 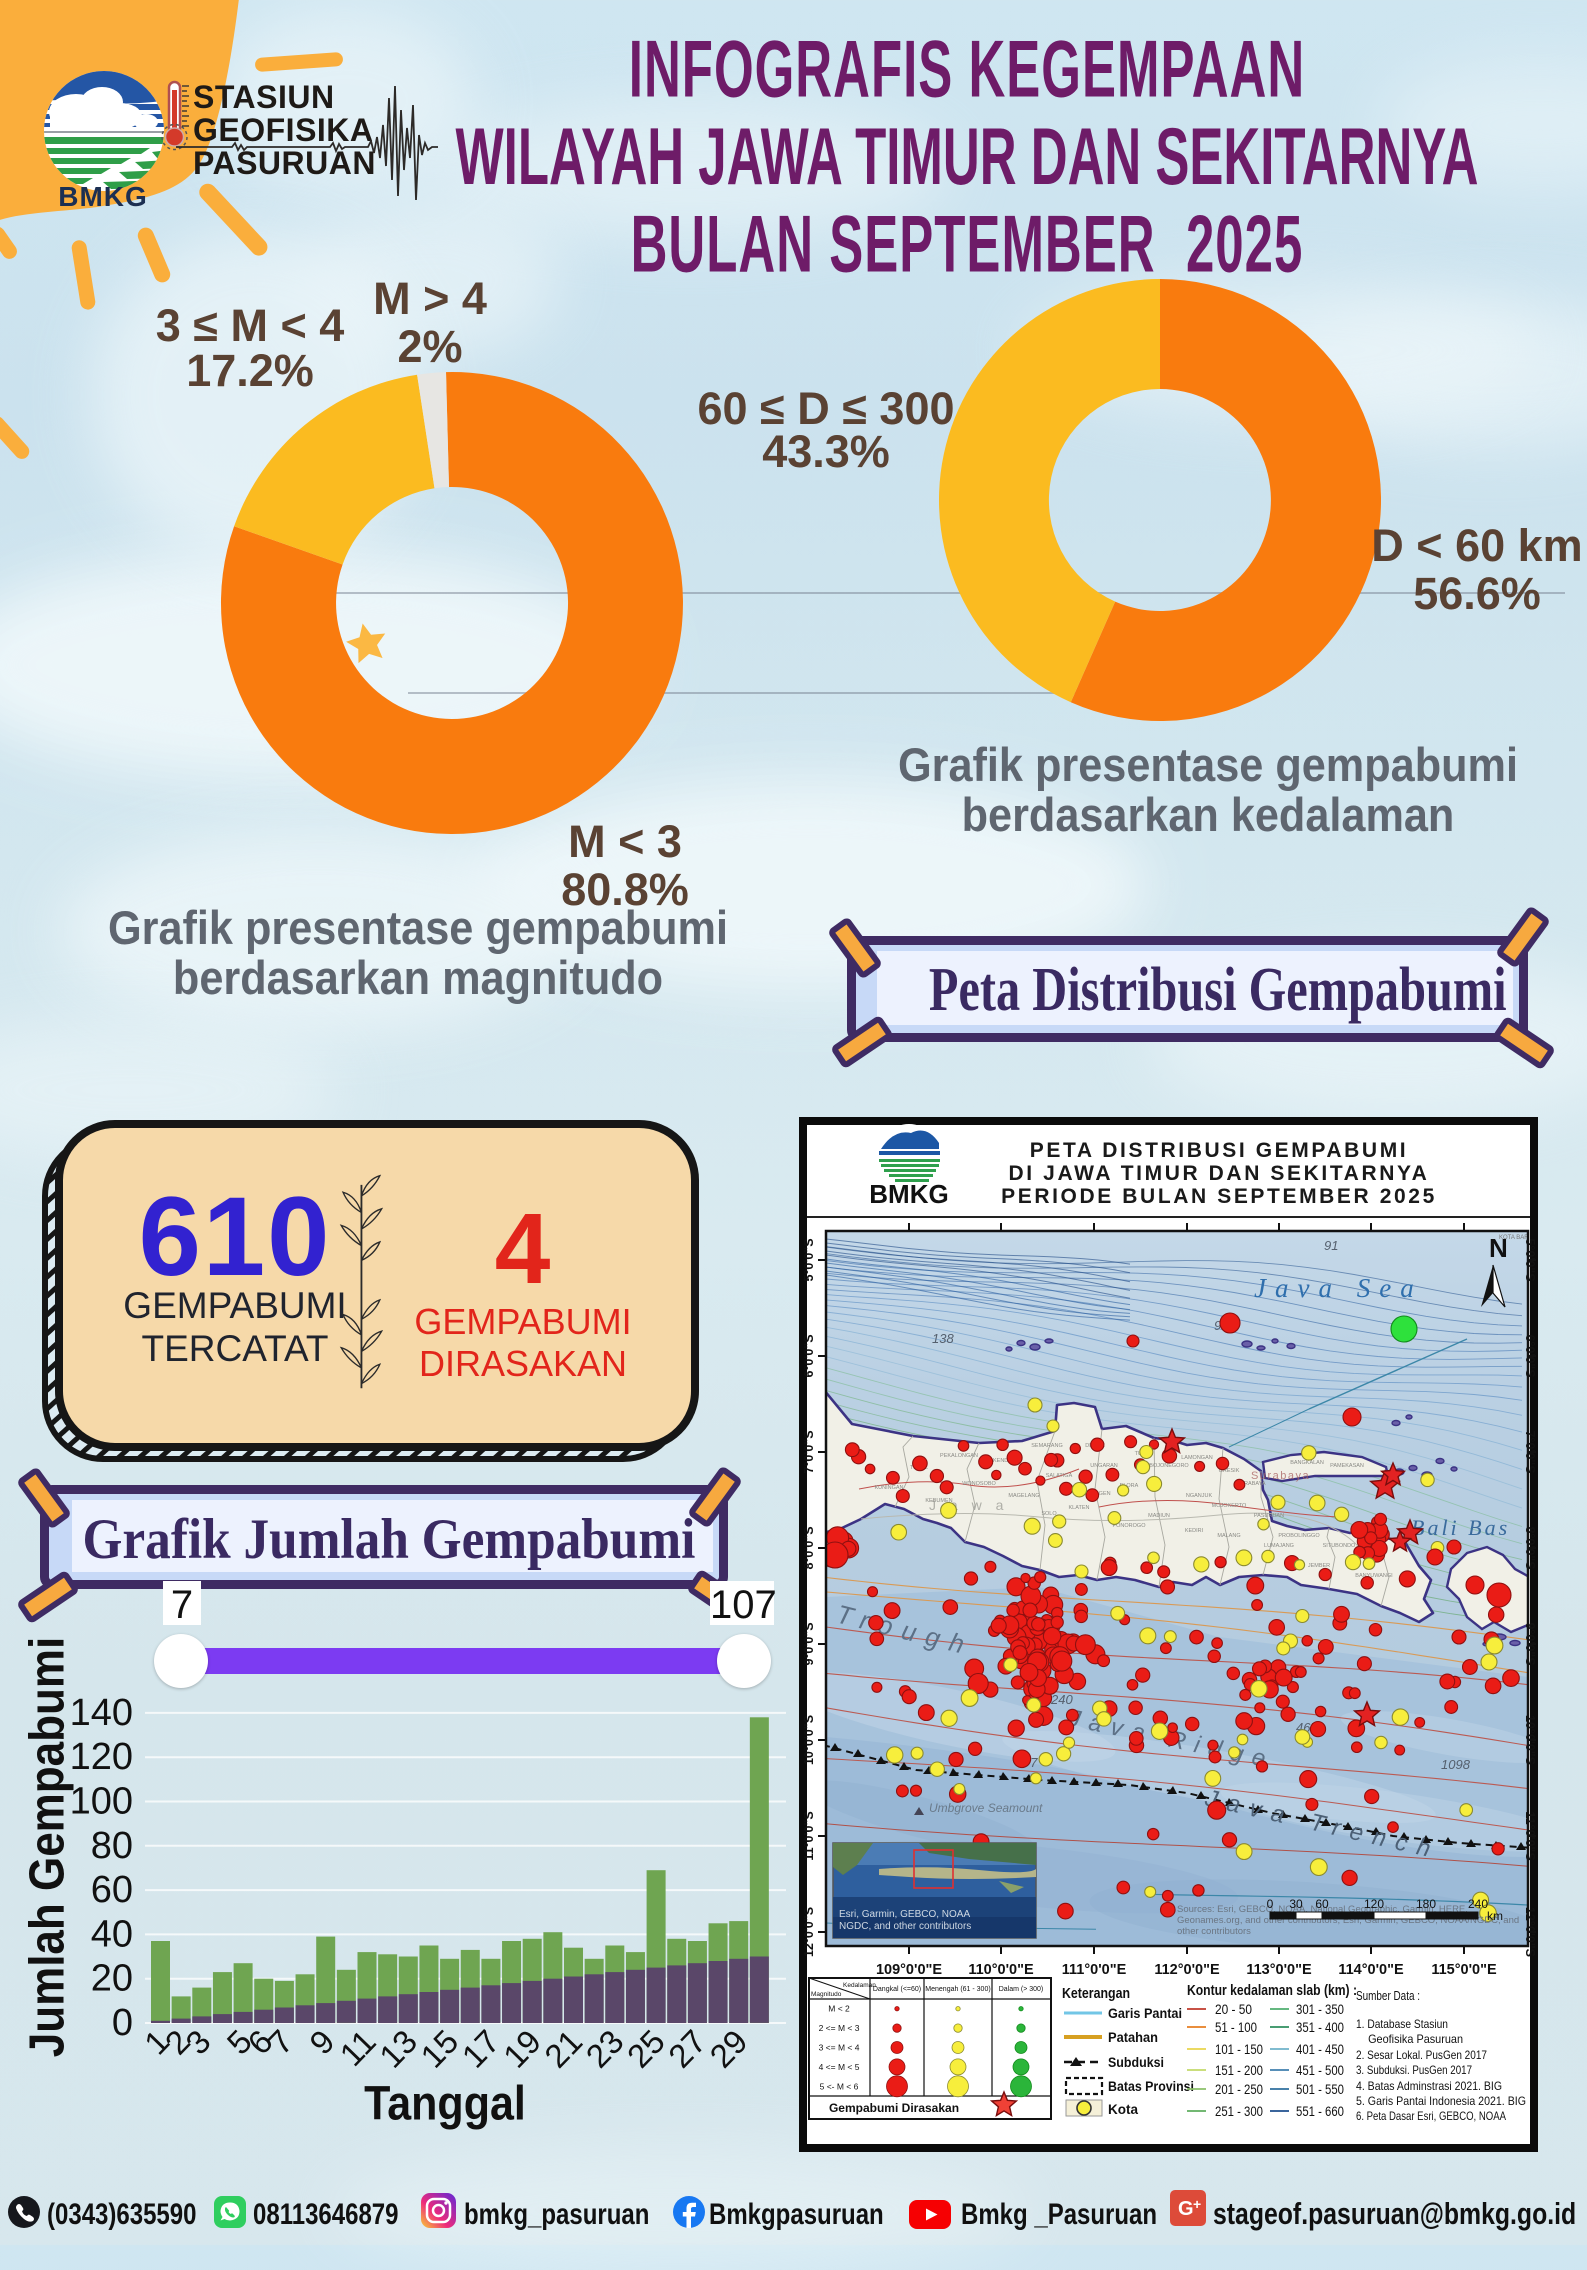 I want to click on svg-text: PAMEKASAN, so click(x=1347, y=1466).